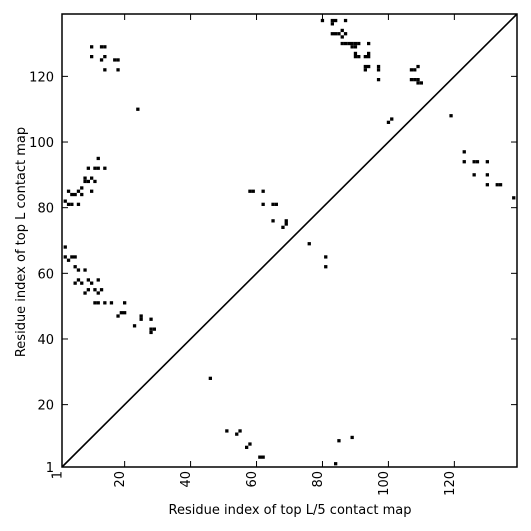 This screenshot has height=531, width=531. Describe the element at coordinates (318, 479) in the screenshot. I see `x-tick-label: 80` at that location.